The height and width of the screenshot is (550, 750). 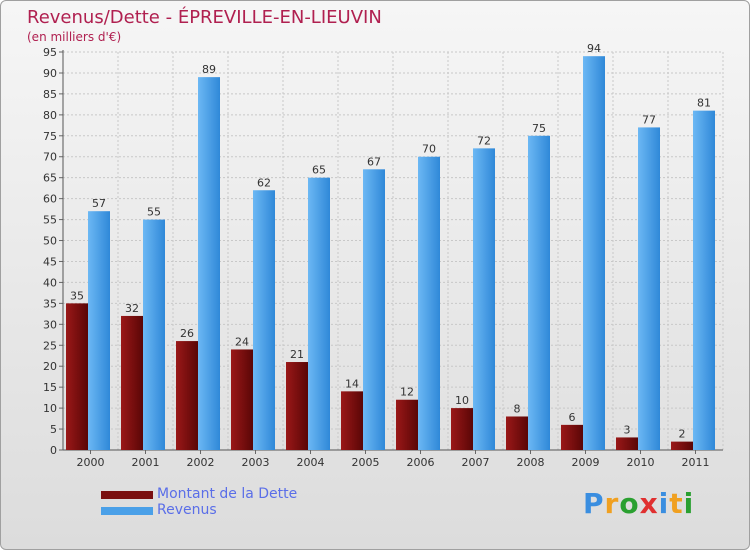 What do you see at coordinates (50, 345) in the screenshot?
I see `y-tick-label: 25` at bounding box center [50, 345].